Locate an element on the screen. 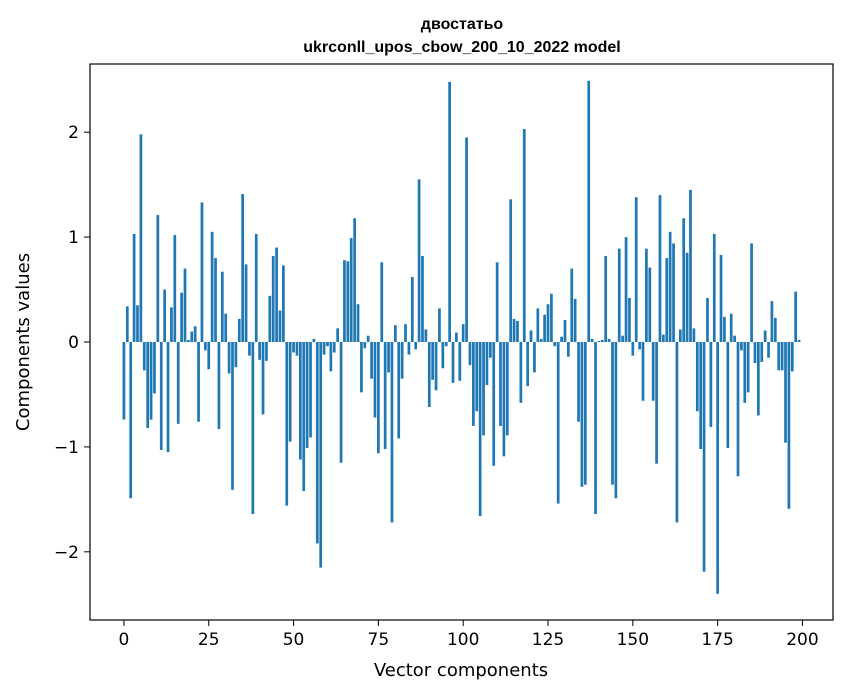 The image size is (847, 696). x-tick-label: 50 is located at coordinates (294, 640).